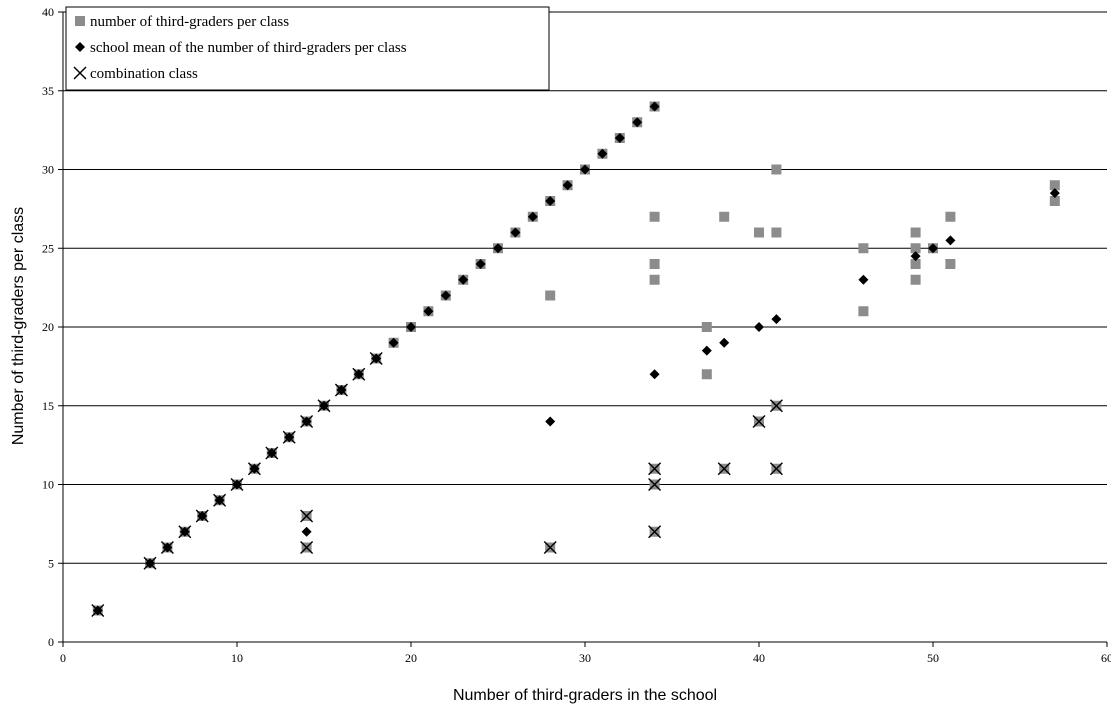 The width and height of the screenshot is (1111, 710). What do you see at coordinates (48, 406) in the screenshot?
I see `y-tick-label: 15` at bounding box center [48, 406].